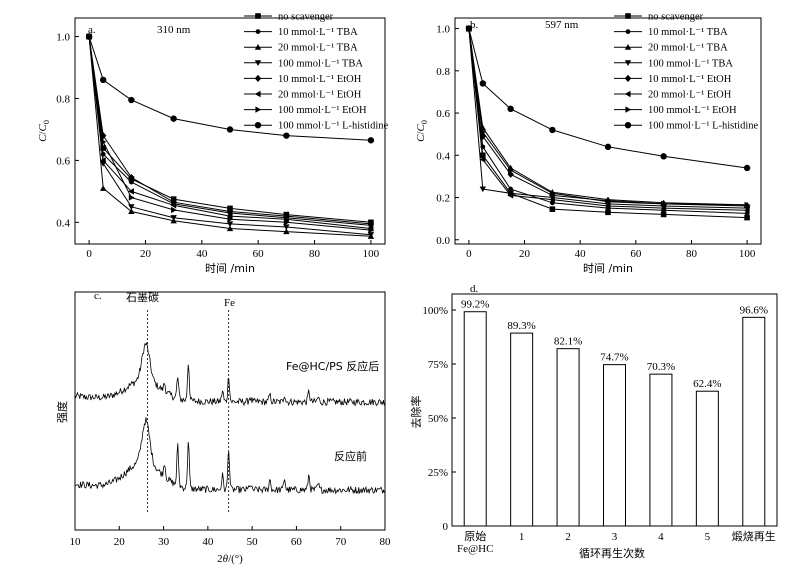  What do you see at coordinates (230, 135) in the screenshot?
I see `panel-a-plot` at bounding box center [230, 135].